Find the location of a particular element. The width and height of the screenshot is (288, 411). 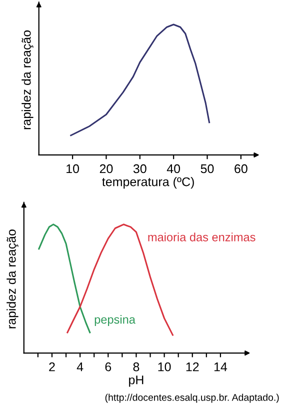

x-axis-title: pH is located at coordinates (136, 381).